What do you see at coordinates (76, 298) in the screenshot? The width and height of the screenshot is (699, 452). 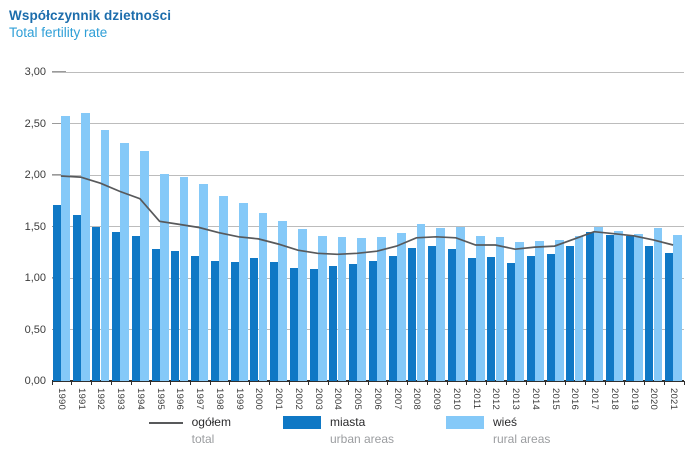 I see `bar-urban-1991` at bounding box center [76, 298].